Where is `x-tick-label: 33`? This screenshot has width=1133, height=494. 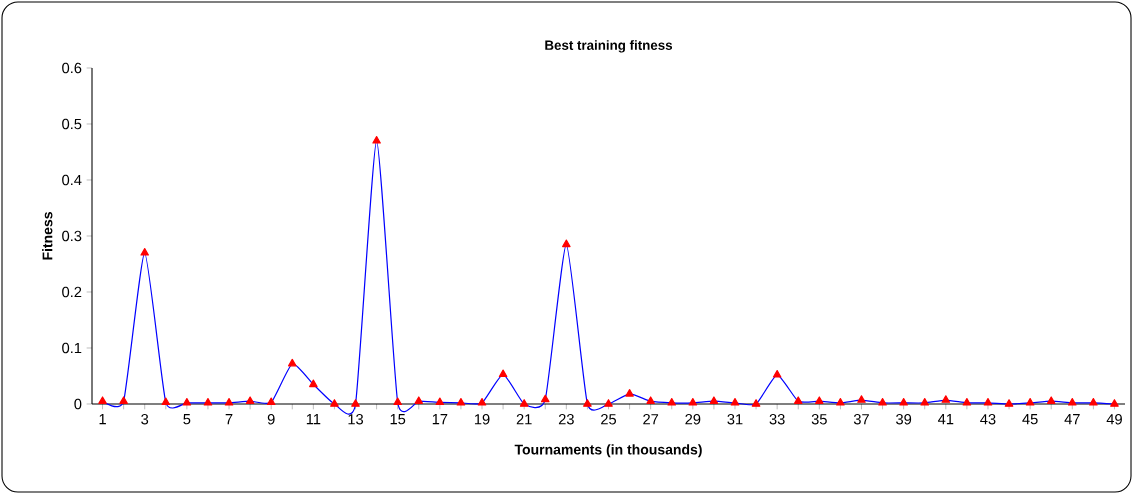 x-tick-label: 33 is located at coordinates (777, 419).